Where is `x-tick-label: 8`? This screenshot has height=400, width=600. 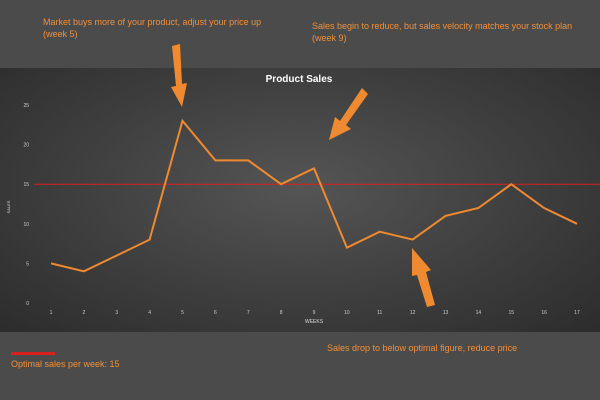
x-tick-label: 8 is located at coordinates (281, 313).